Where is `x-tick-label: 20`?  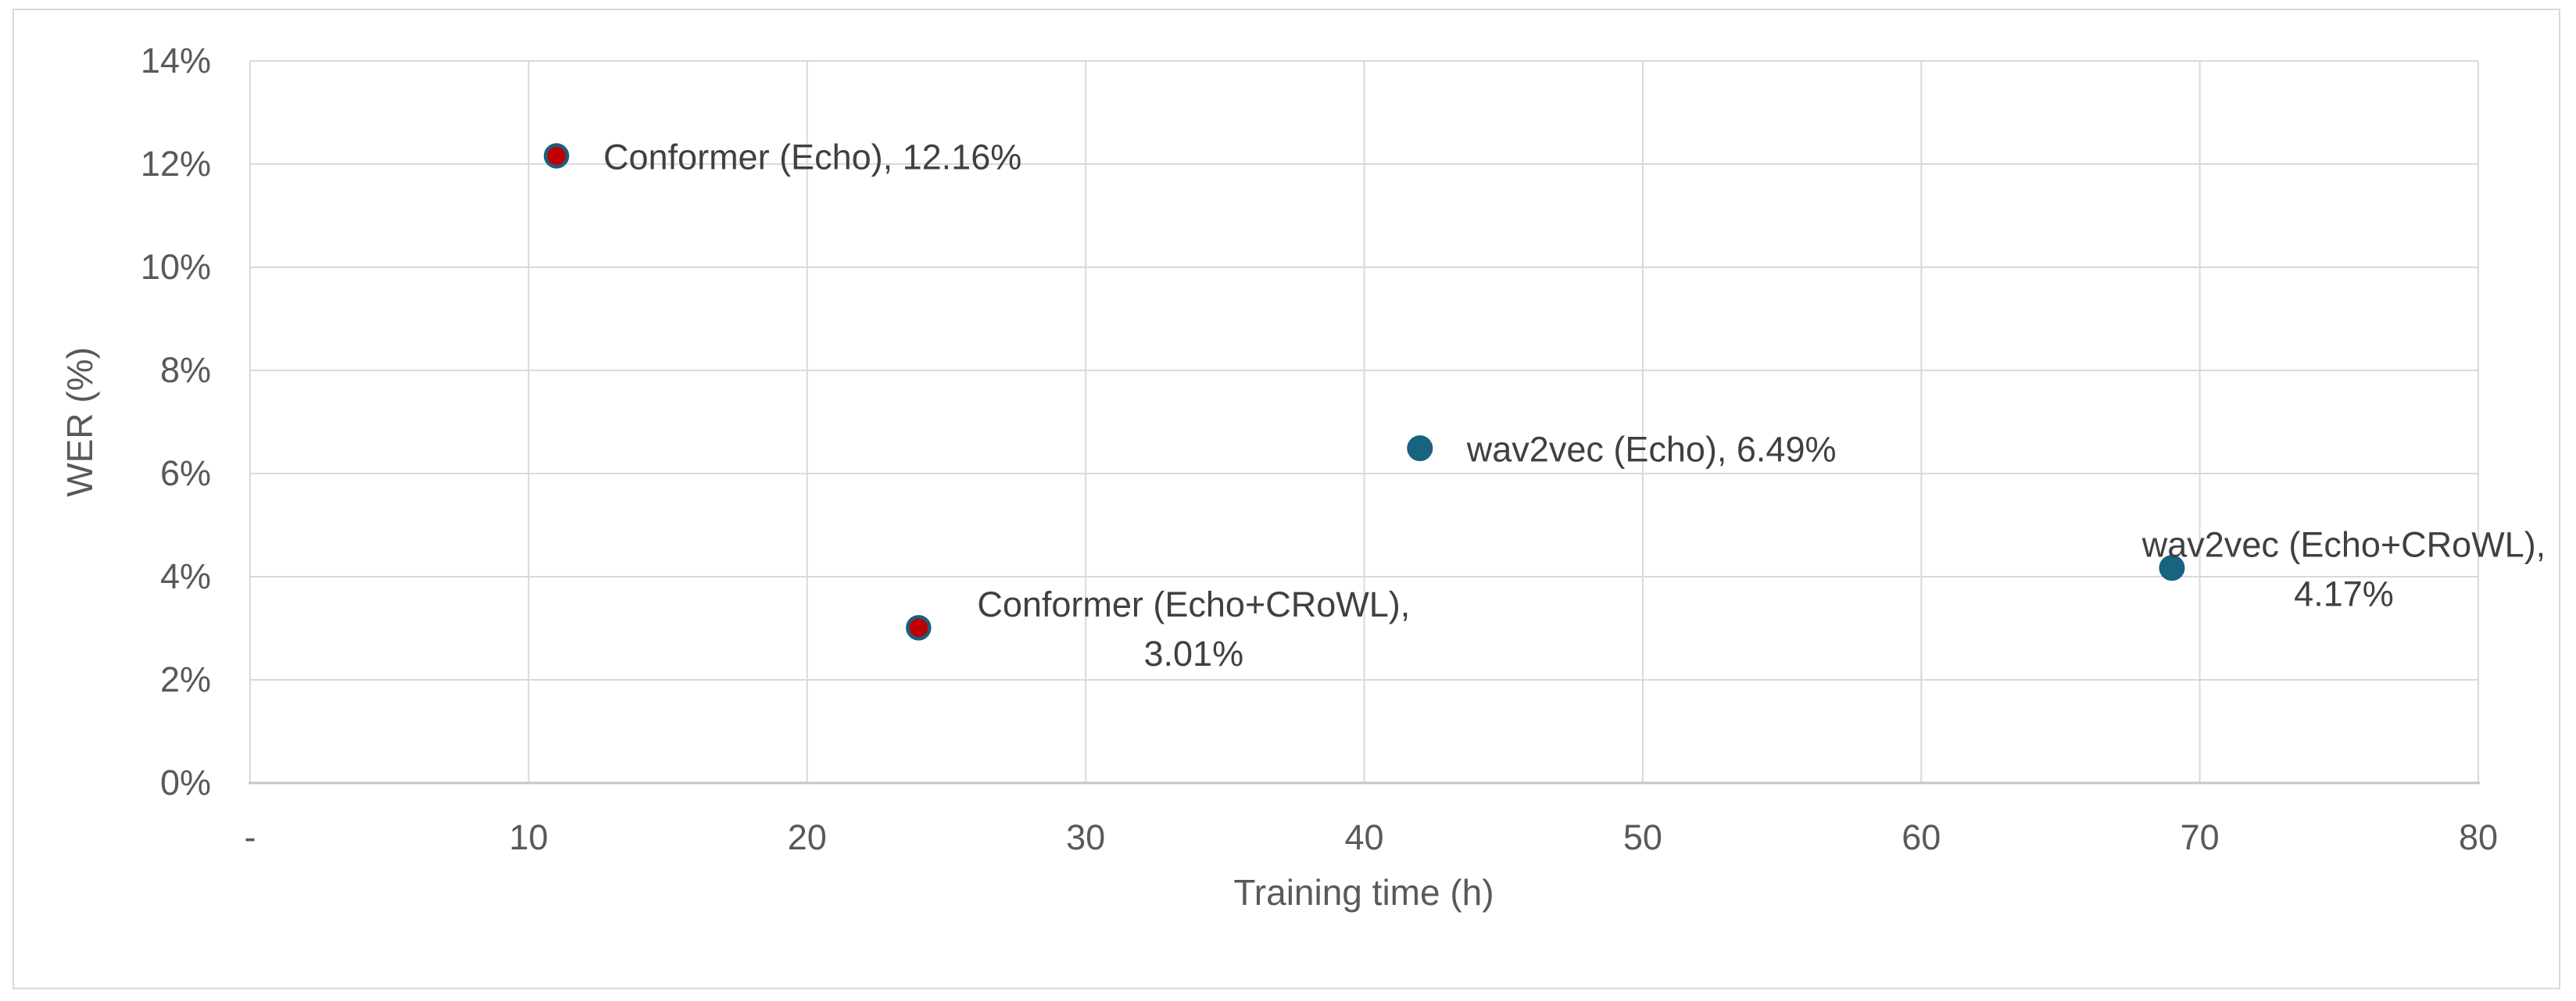 x-tick-label: 20 is located at coordinates (807, 837).